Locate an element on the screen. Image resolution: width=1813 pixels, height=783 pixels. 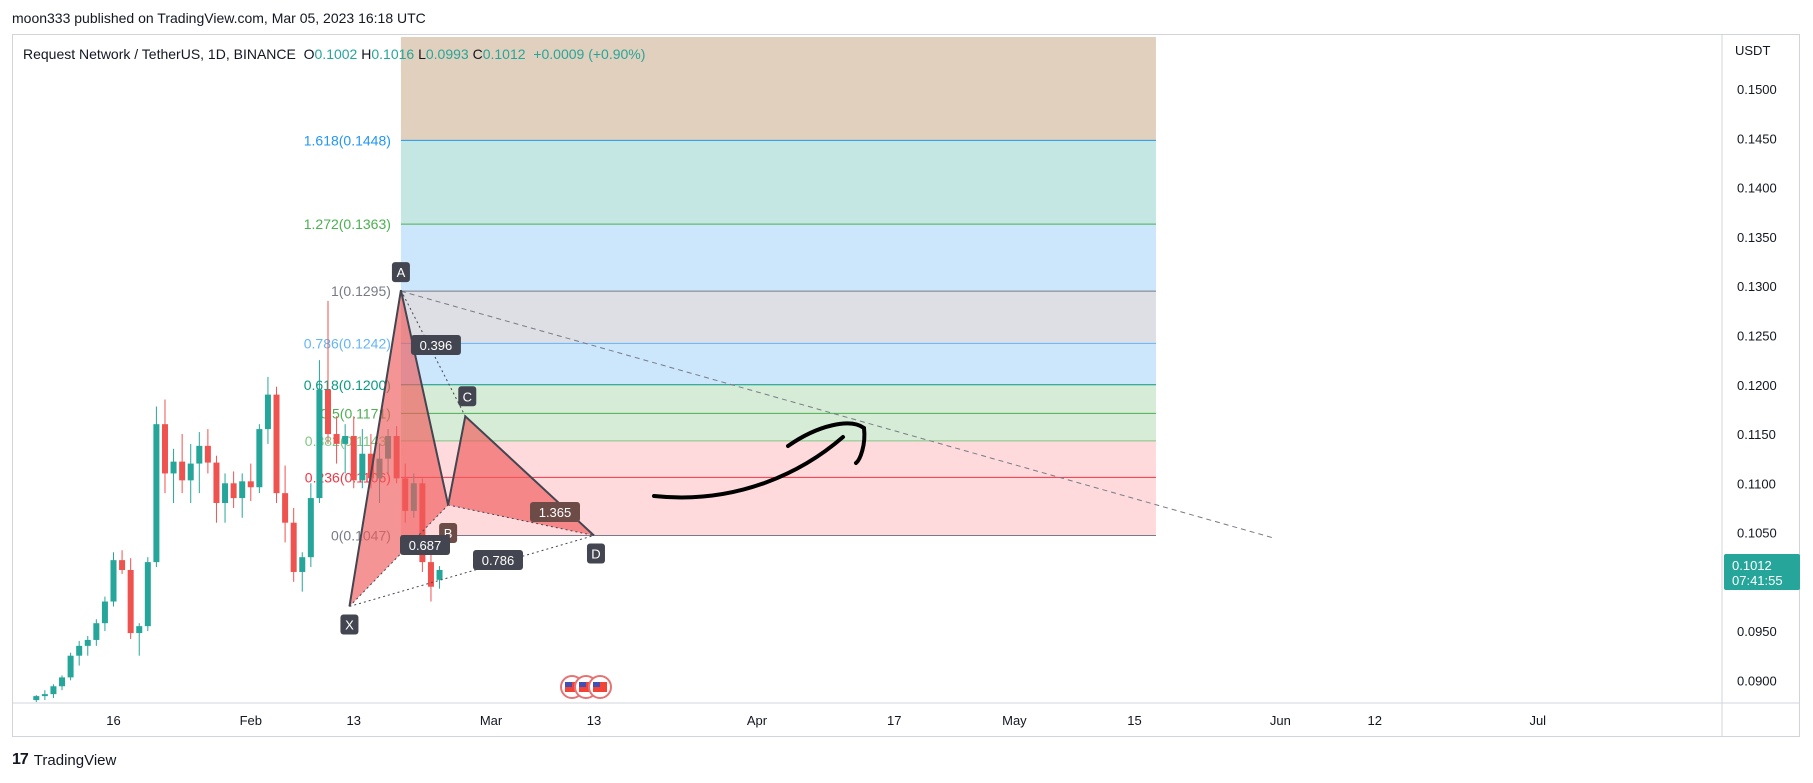
economic-events is located at coordinates (586, 687).